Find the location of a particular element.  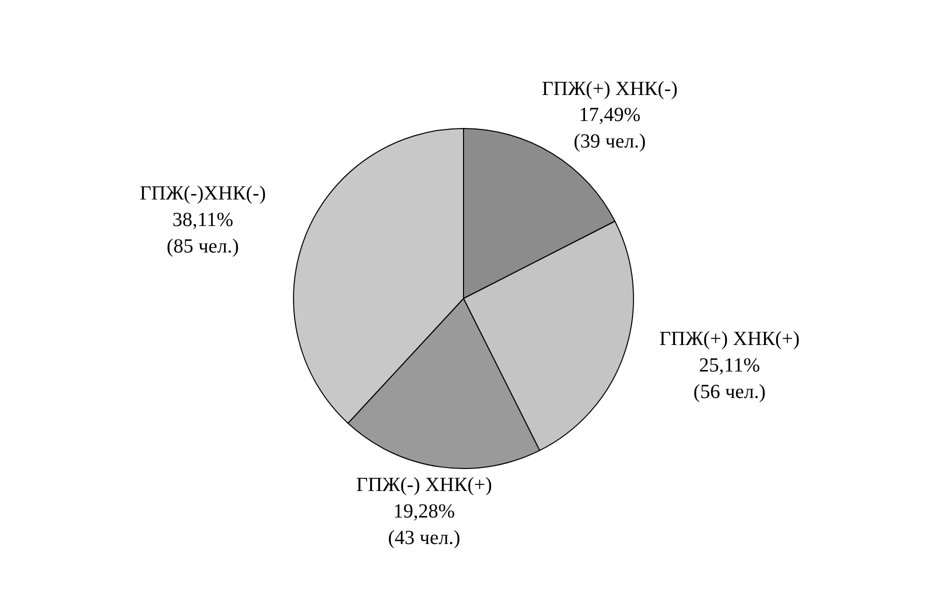

slice-label: ГПЖ(-) ХНК(+) is located at coordinates (424, 485).